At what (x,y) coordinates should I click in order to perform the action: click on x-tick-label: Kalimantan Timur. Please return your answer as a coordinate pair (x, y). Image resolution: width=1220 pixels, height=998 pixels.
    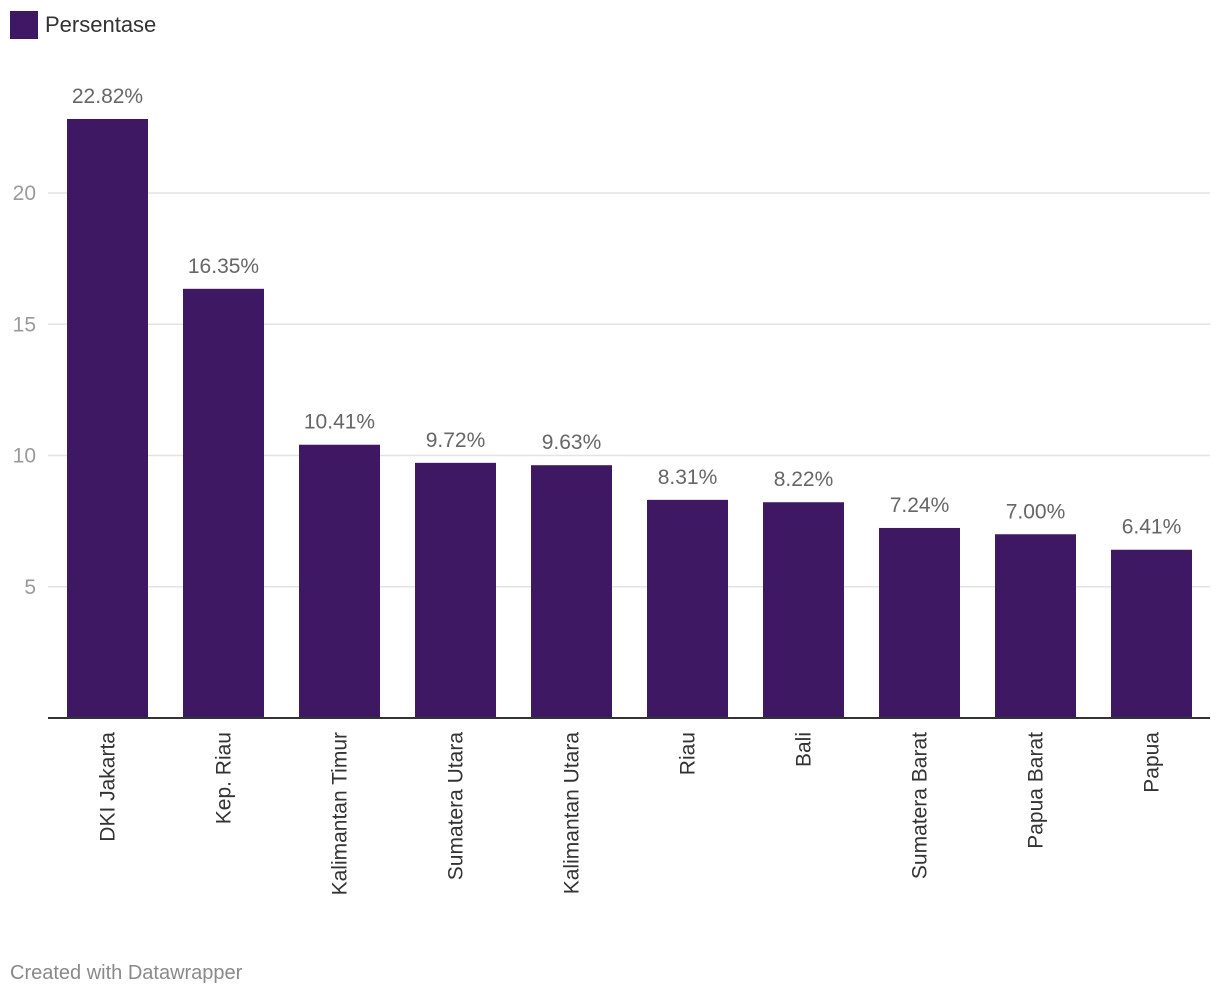
    Looking at the image, I should click on (340, 813).